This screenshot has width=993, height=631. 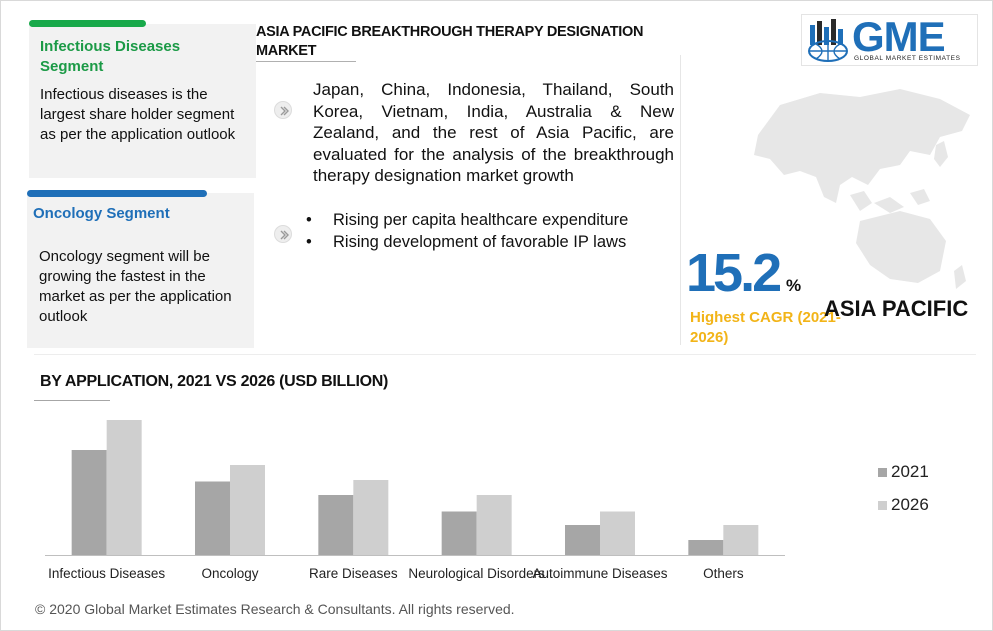 I want to click on bar-2026-infectious-diseases, so click(x=124, y=487).